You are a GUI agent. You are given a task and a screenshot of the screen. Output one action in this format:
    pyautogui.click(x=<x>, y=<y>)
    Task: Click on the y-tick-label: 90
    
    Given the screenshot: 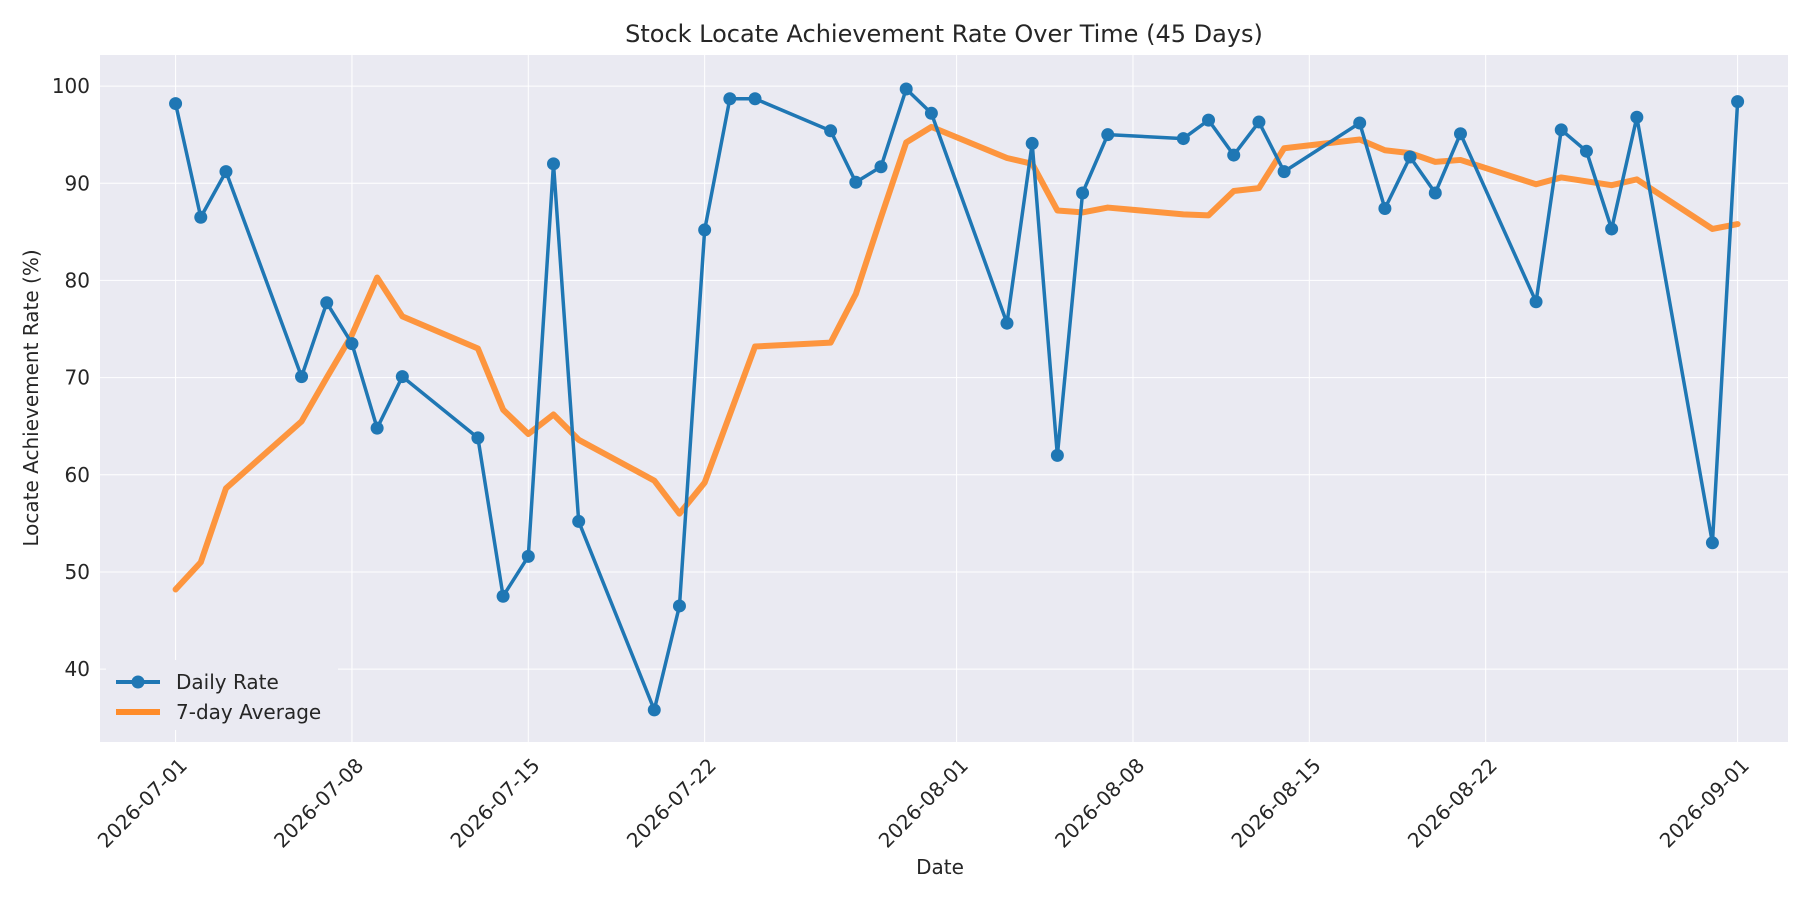 What is the action you would take?
    pyautogui.click(x=77, y=183)
    